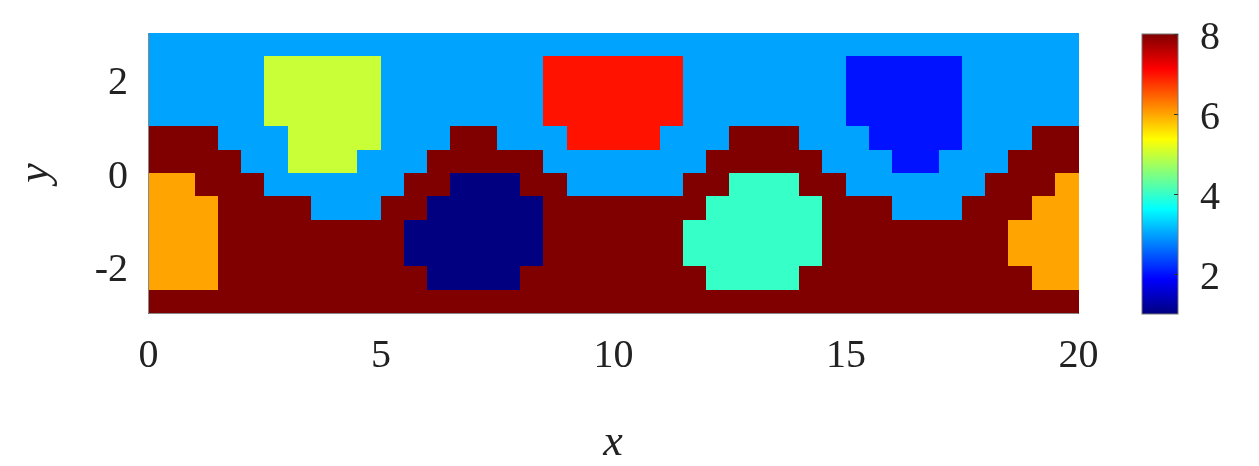 This screenshot has height=466, width=1259. Describe the element at coordinates (613, 354) in the screenshot. I see `x-tick-label: 10` at that location.